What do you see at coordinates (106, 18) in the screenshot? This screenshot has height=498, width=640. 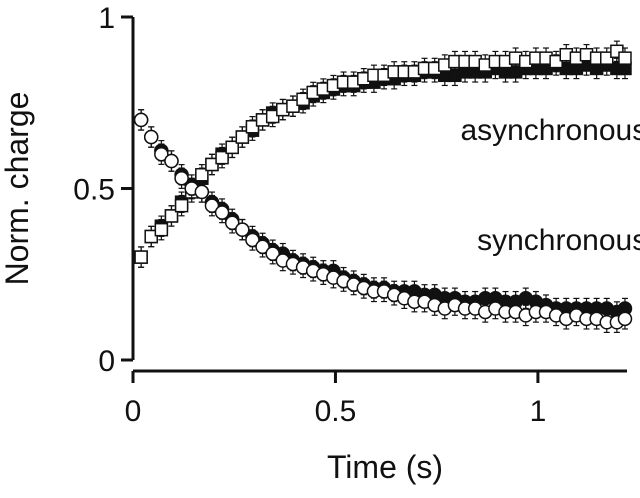 I see `y-tick-label: 1` at bounding box center [106, 18].